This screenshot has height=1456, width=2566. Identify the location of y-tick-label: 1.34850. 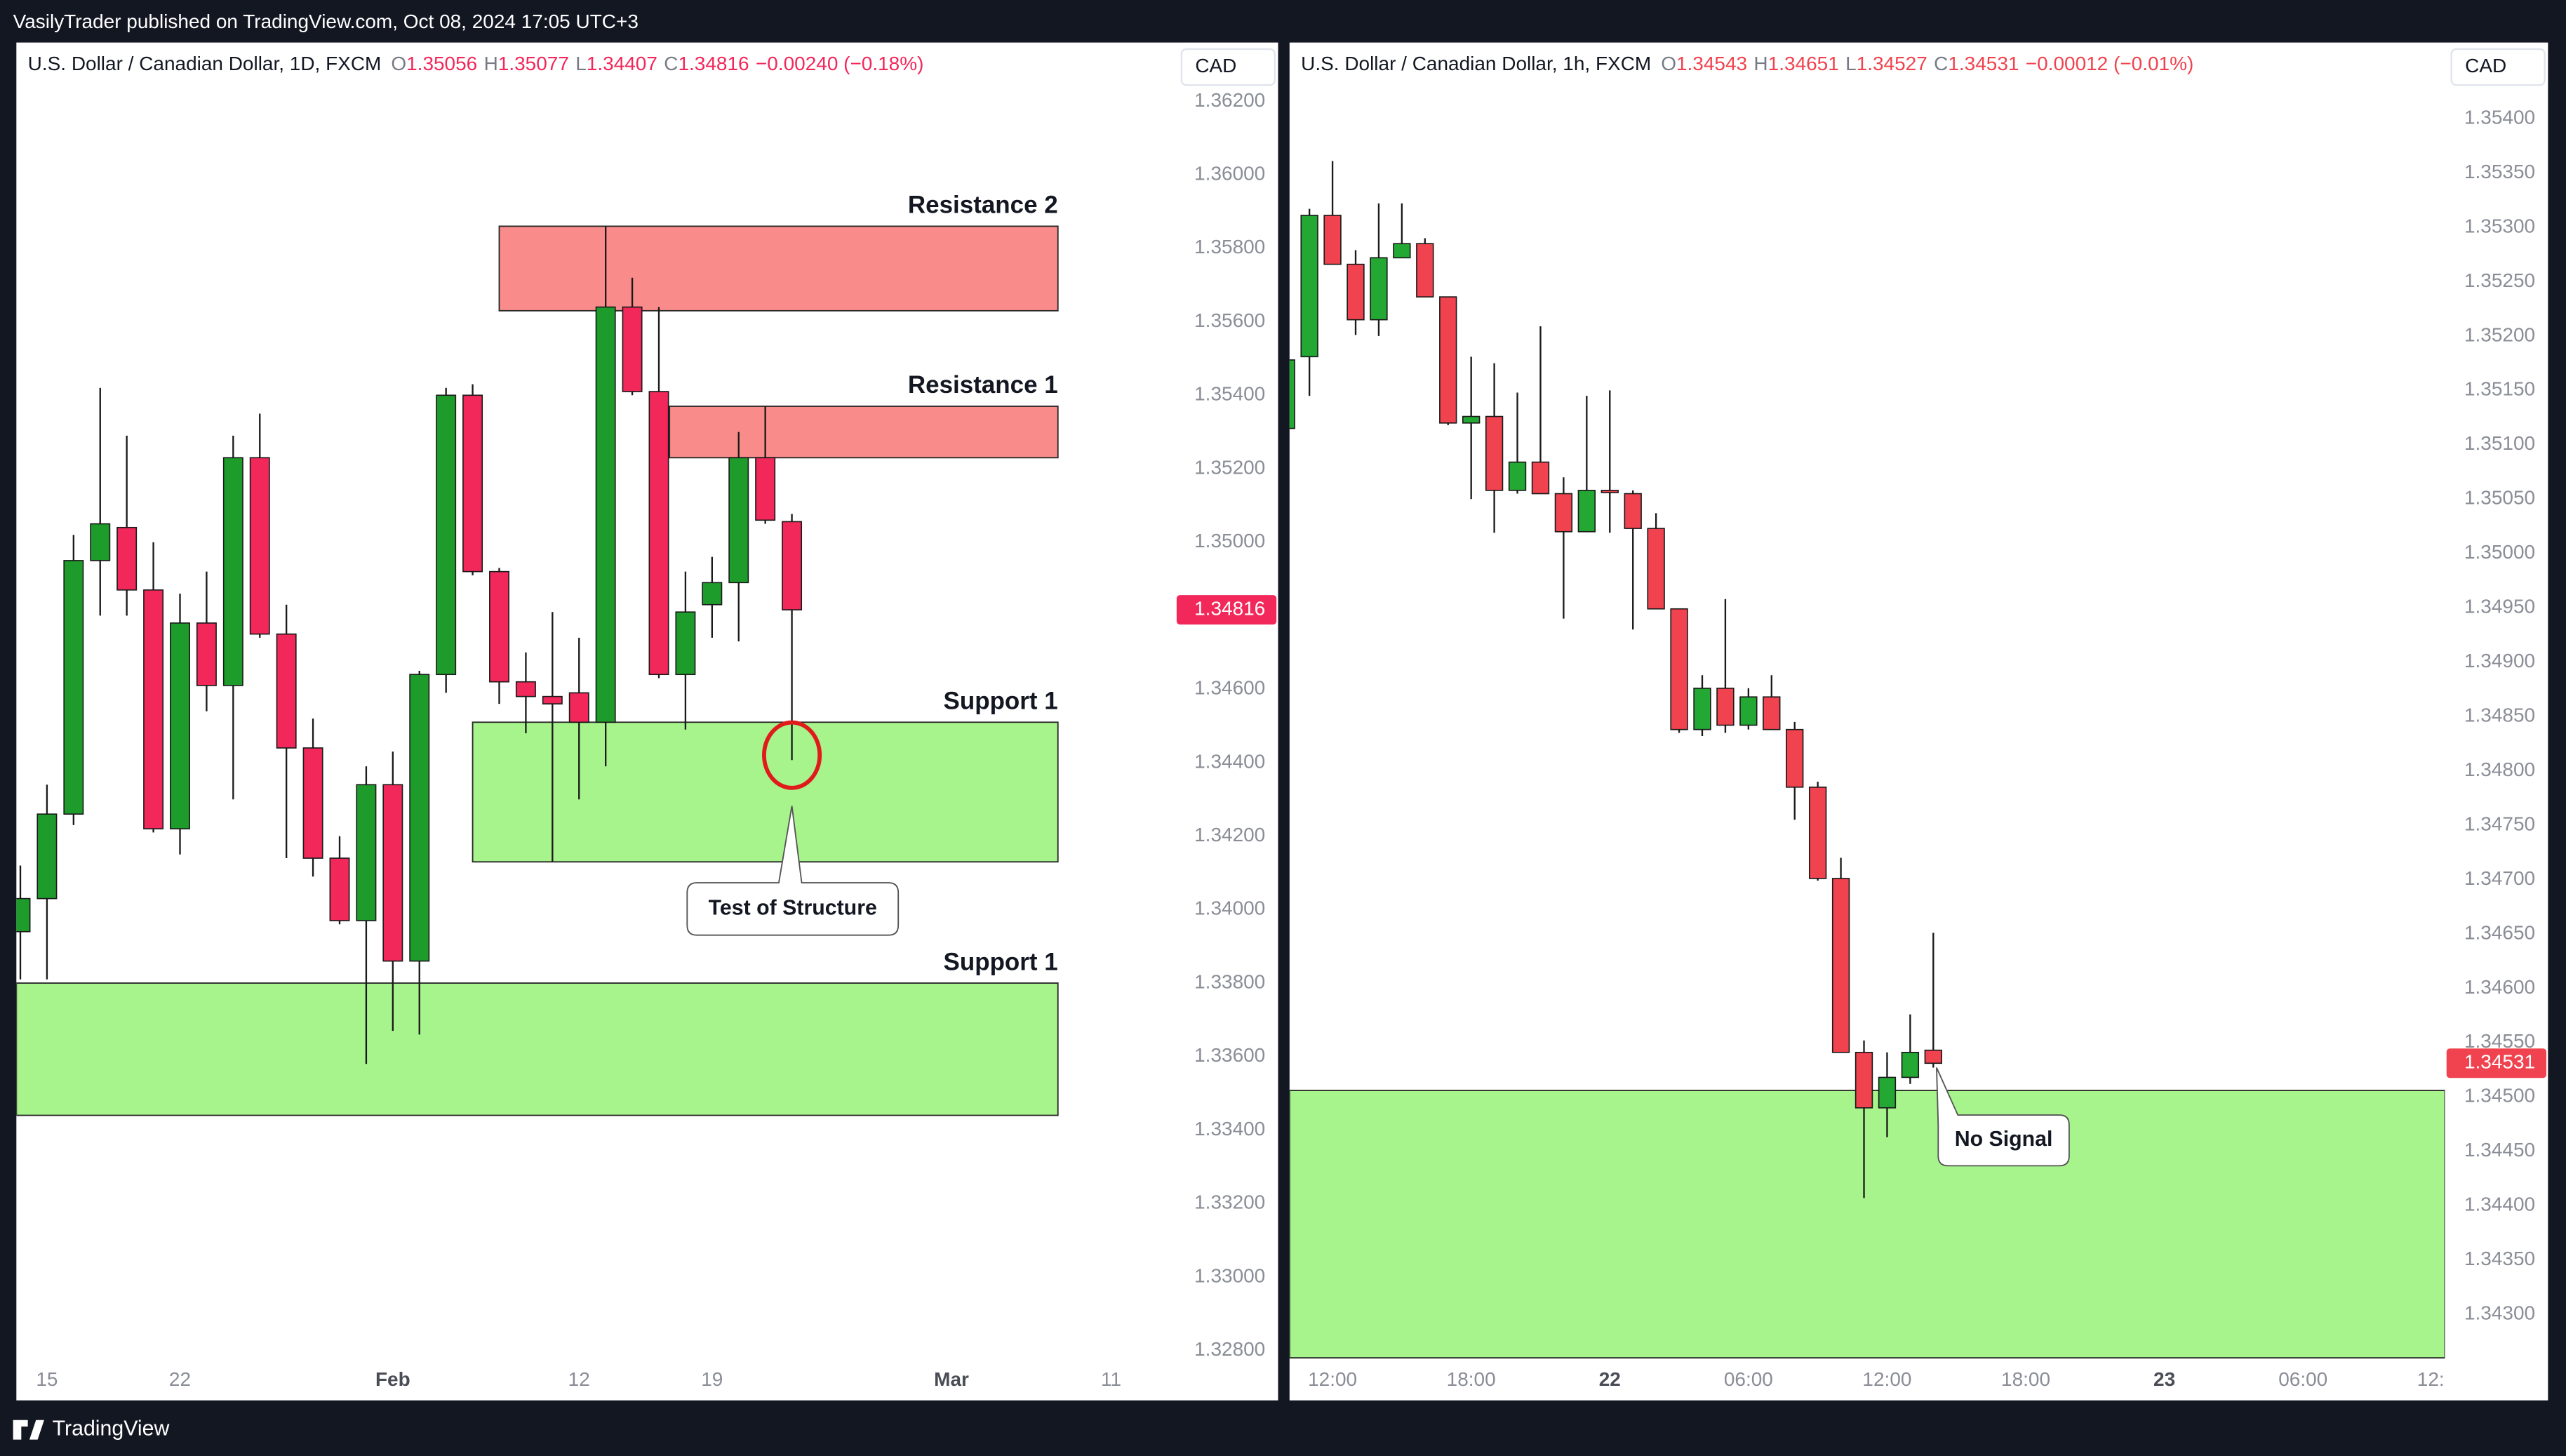
(2499, 715).